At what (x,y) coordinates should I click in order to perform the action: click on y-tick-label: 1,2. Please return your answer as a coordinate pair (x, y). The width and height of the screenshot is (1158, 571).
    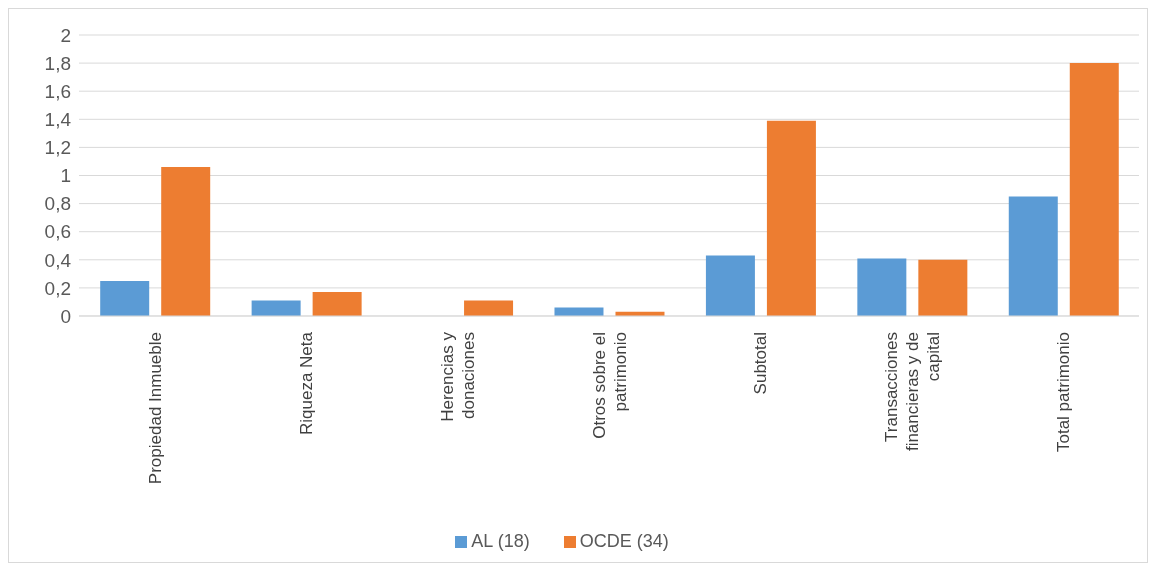
    Looking at the image, I should click on (57, 148).